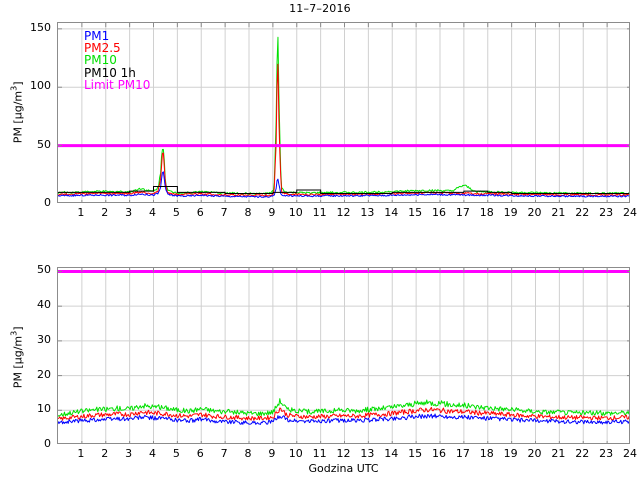  Describe the element at coordinates (534, 453) in the screenshot. I see `bottom-xtick-20: 20` at that location.